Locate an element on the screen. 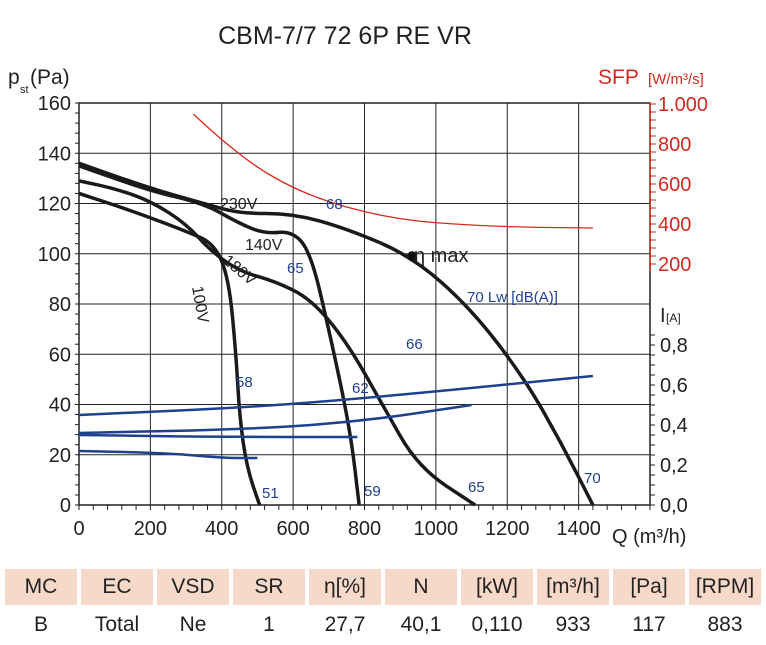  y-axis-label-unit: (Pa) is located at coordinates (50, 77).